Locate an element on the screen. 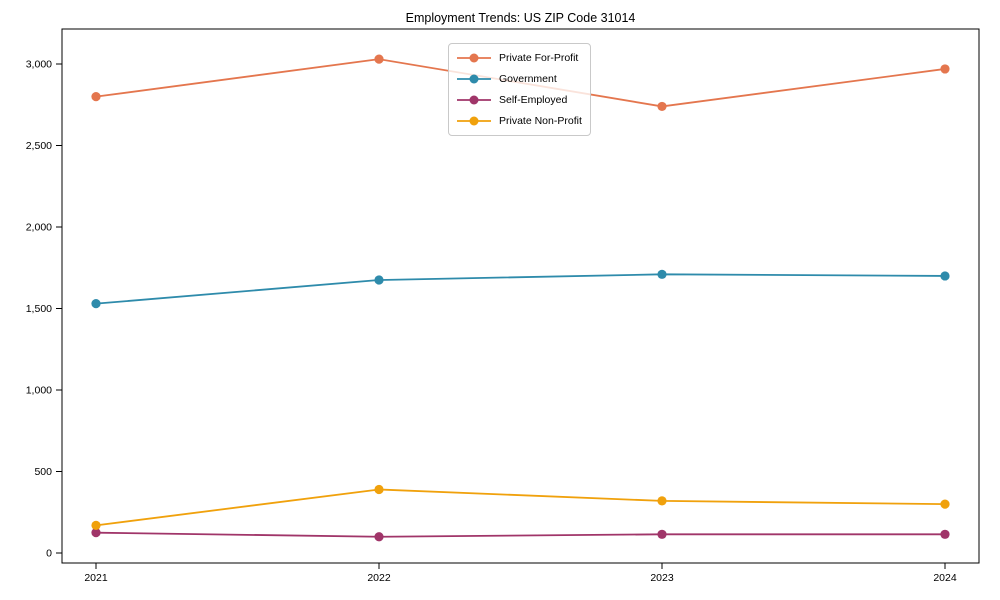 This screenshot has width=1000, height=600. y-axis-tick-label: 1,500 is located at coordinates (39, 309).